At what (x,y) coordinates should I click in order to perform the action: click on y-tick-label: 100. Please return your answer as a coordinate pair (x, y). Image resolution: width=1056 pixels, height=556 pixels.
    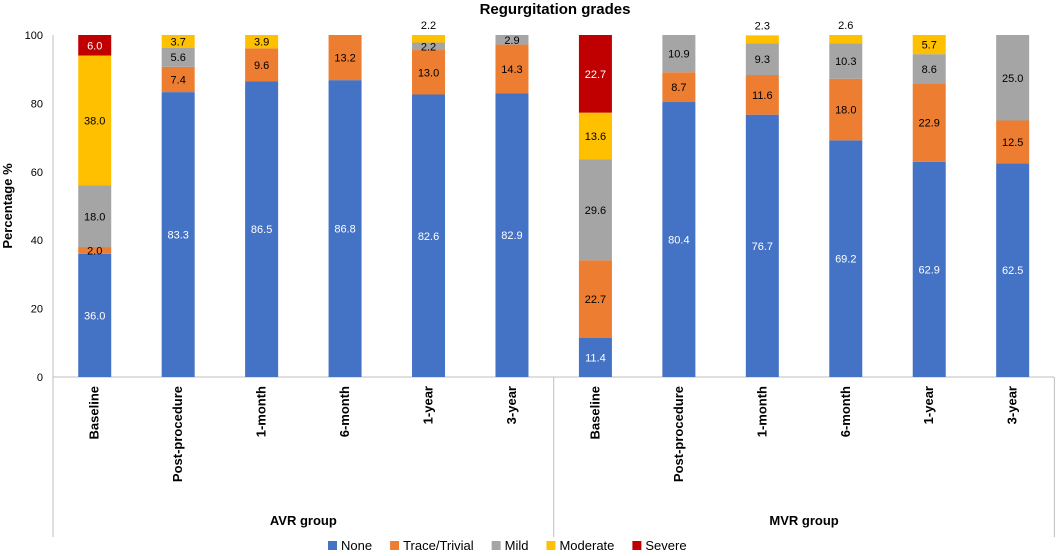
    Looking at the image, I should click on (34, 36).